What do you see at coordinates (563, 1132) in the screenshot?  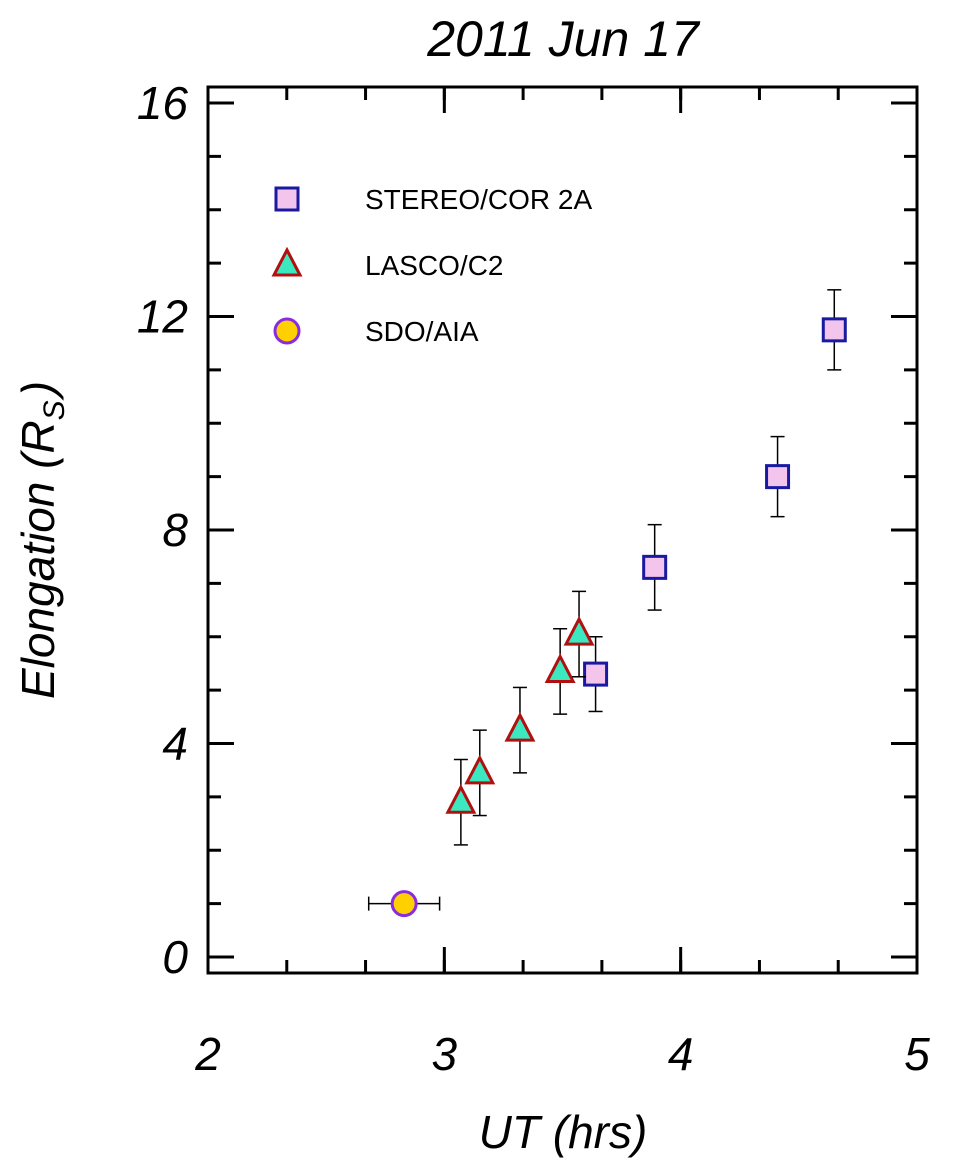 I see `x-axis-label: UT (hrs)` at bounding box center [563, 1132].